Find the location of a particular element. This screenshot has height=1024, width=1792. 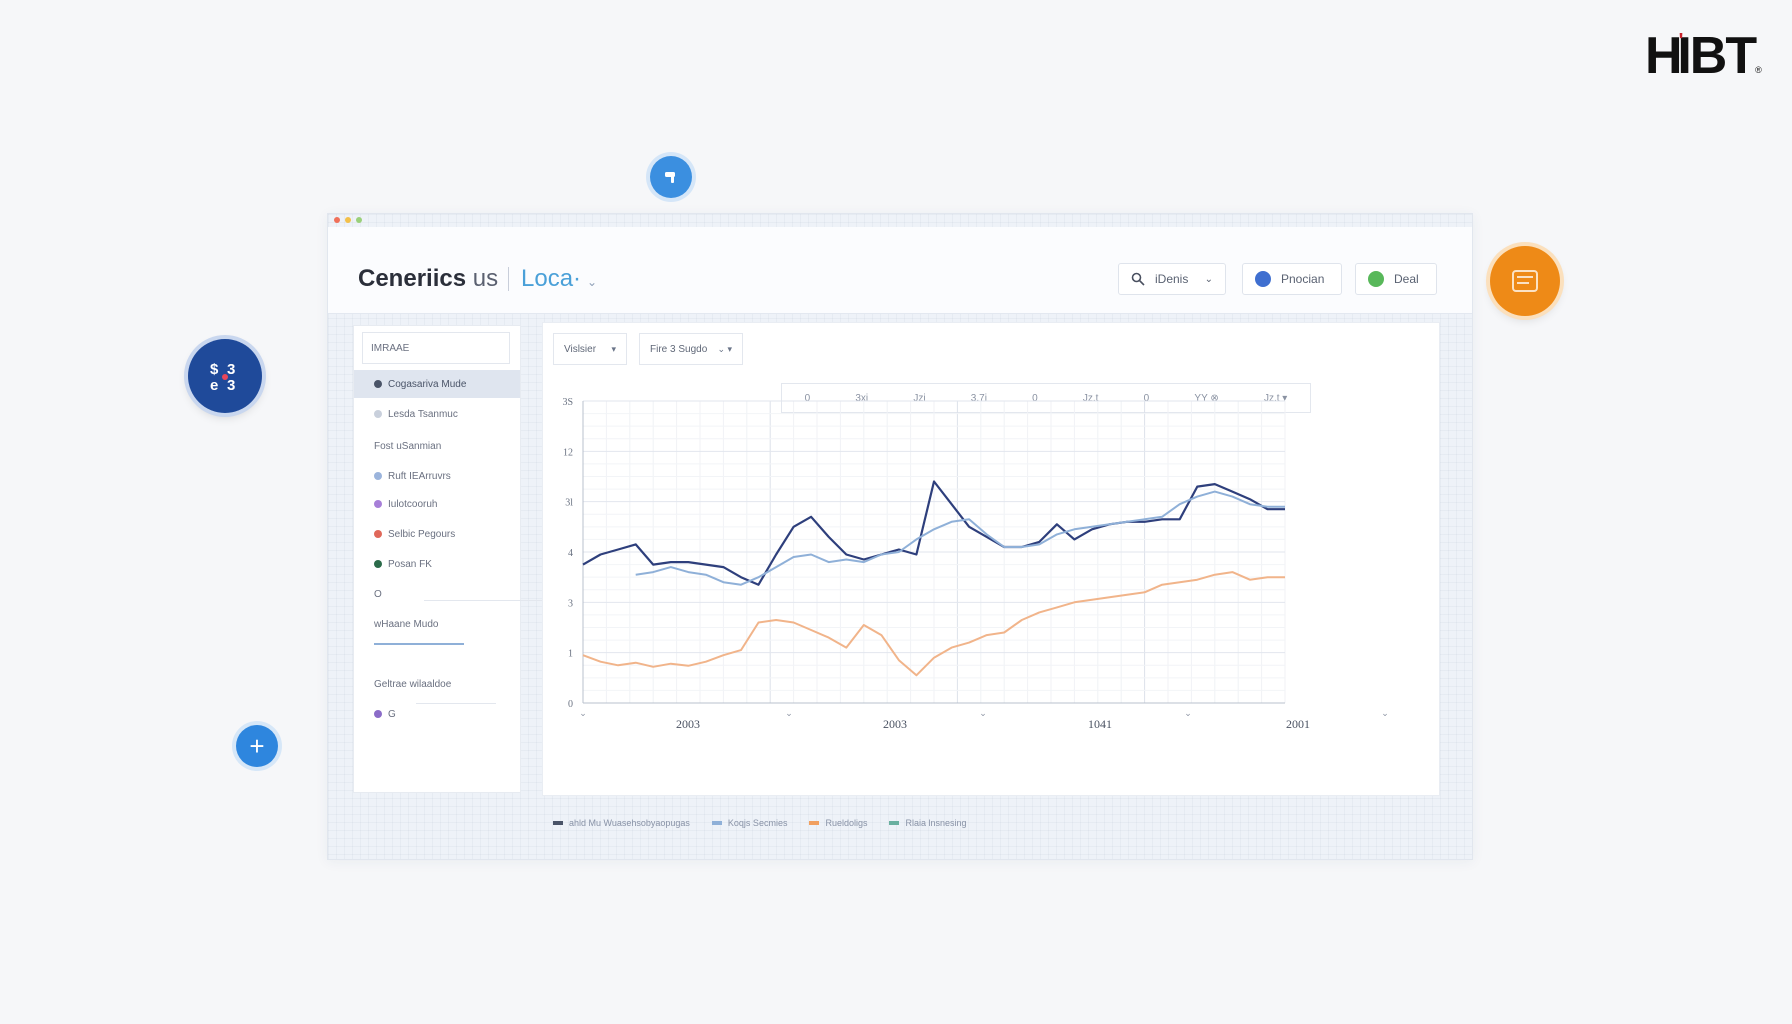

sidebar-item: Selbic Pegours is located at coordinates (437, 534).